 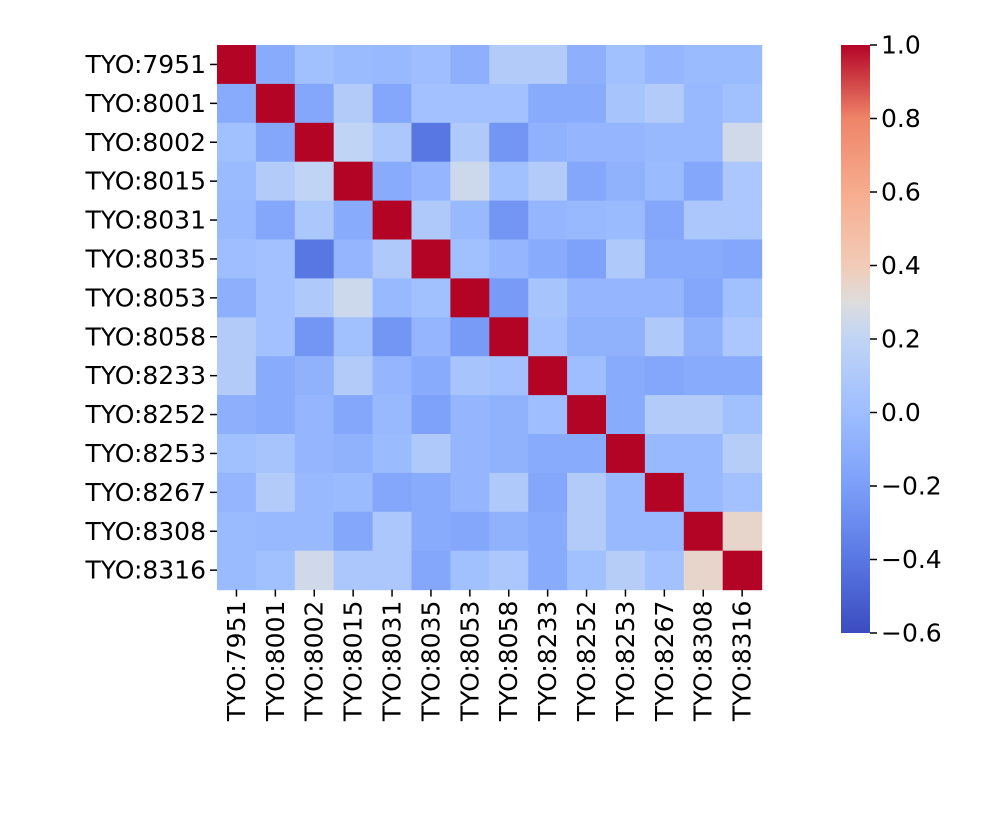 What do you see at coordinates (236, 661) in the screenshot?
I see `x-tick-label: TYO:7951` at bounding box center [236, 661].